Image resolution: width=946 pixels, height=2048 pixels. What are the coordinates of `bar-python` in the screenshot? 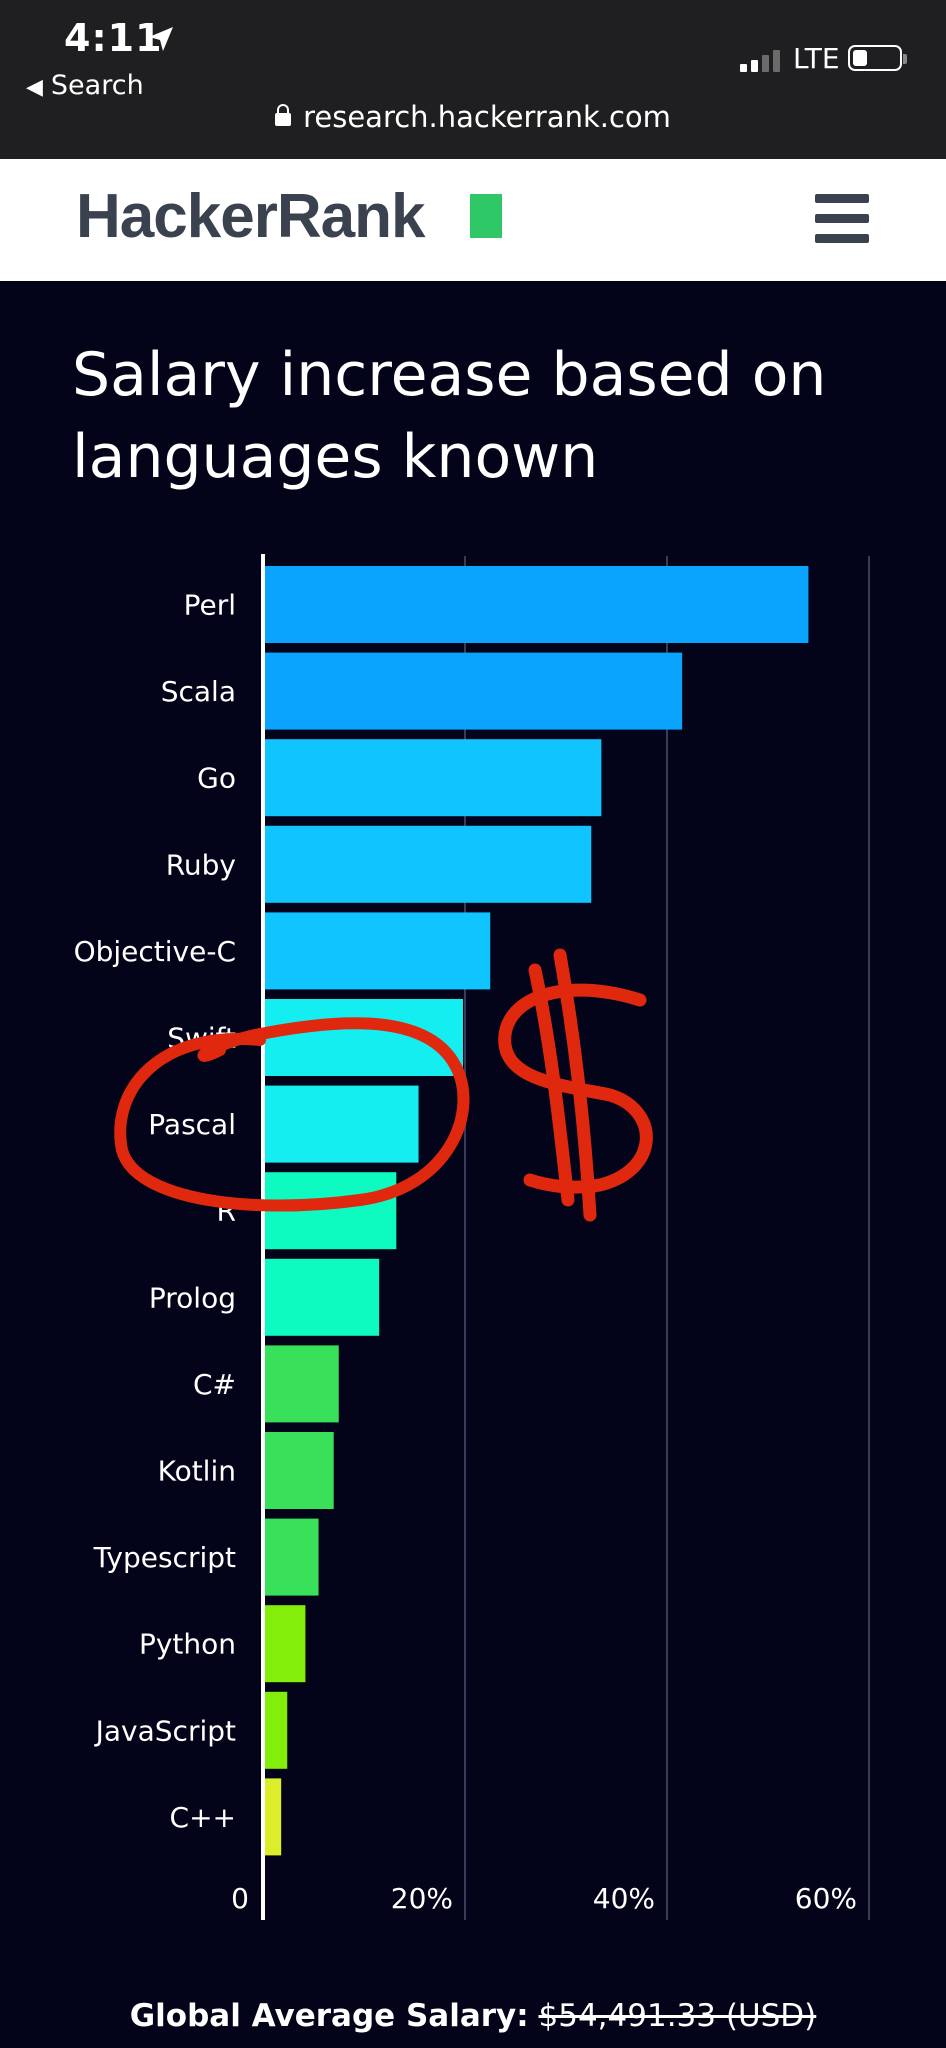 It's located at (284, 1644).